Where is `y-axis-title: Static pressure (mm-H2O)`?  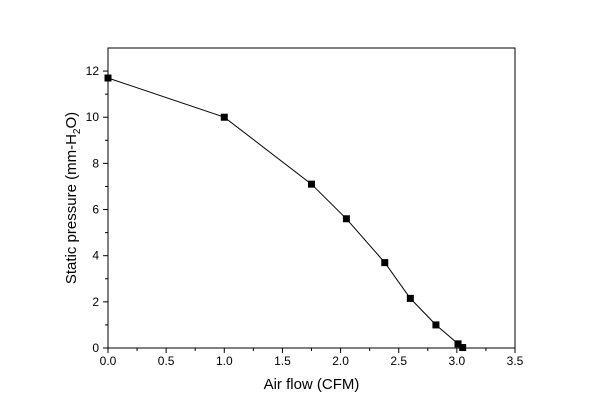
y-axis-title: Static pressure (mm-H2O) is located at coordinates (73, 198).